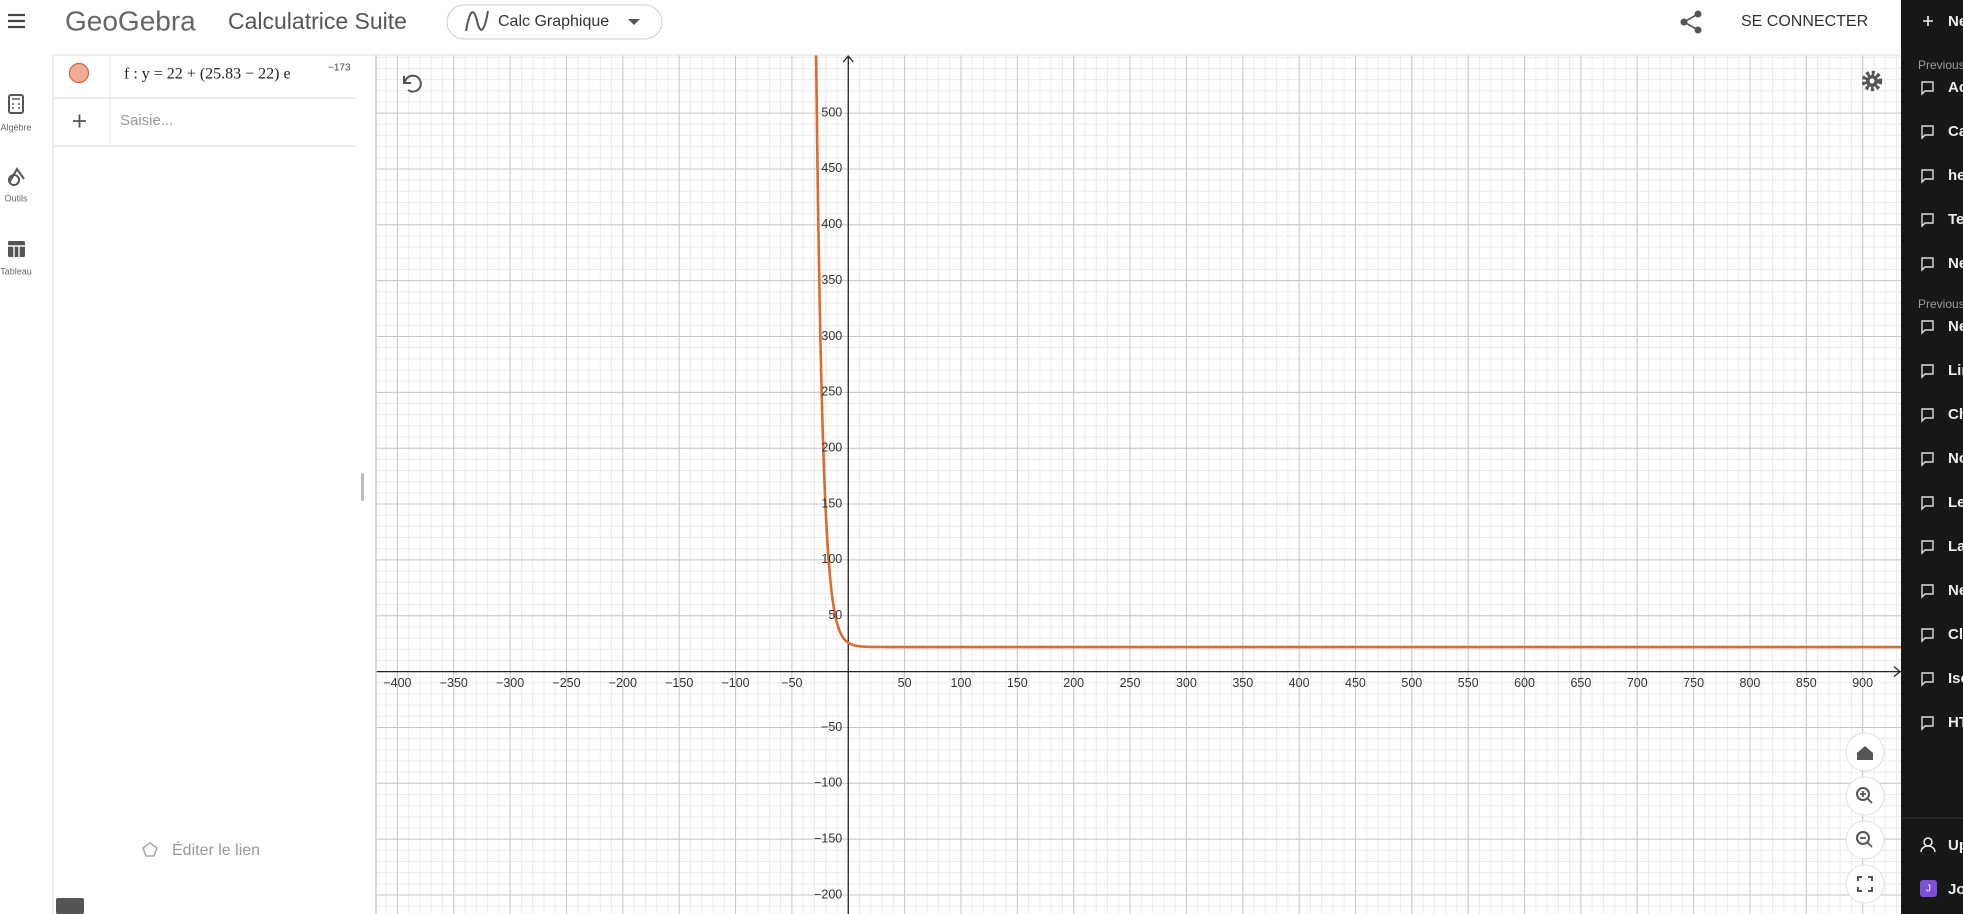 The height and width of the screenshot is (914, 1963). What do you see at coordinates (1468, 683) in the screenshot?
I see `x-tick-label: 550` at bounding box center [1468, 683].